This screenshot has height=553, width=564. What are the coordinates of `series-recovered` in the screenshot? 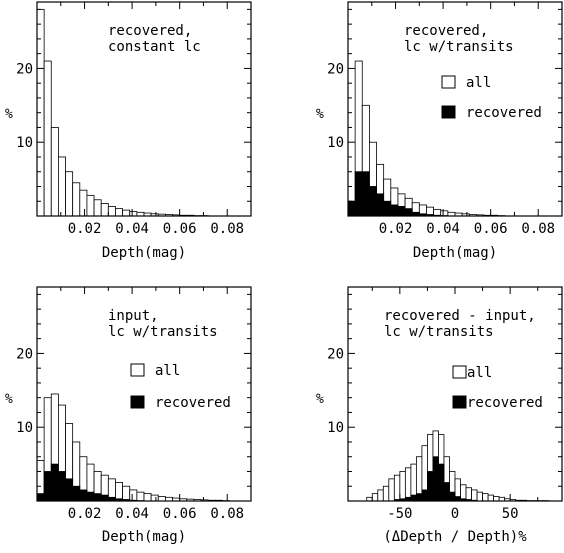 It's located at (90, 482).